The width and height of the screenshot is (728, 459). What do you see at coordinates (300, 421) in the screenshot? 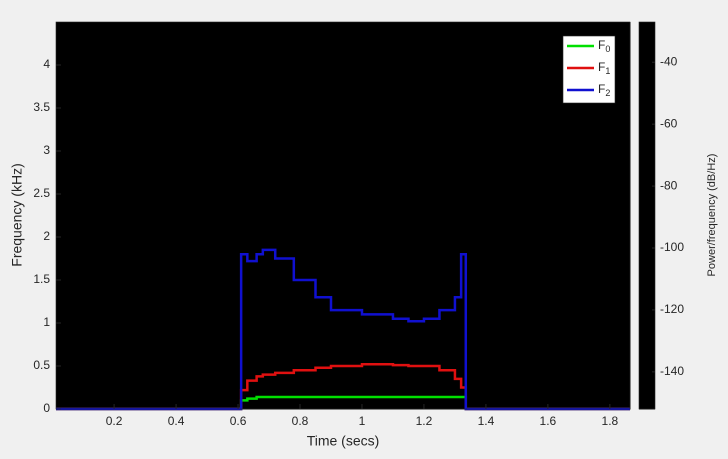
I see `x-tick-label: 0.8` at bounding box center [300, 421].